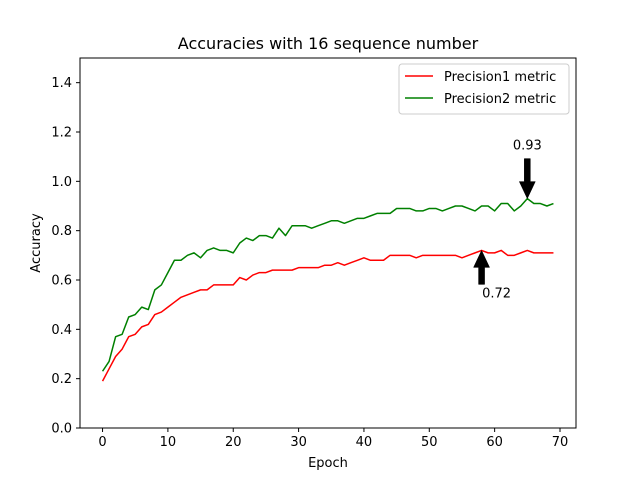  I want to click on x-tick-label: 20, so click(233, 442).